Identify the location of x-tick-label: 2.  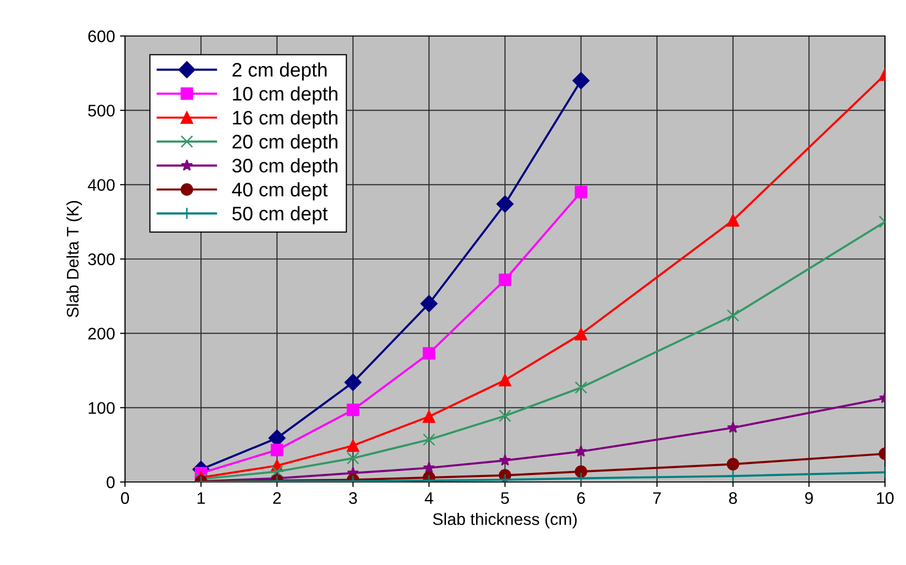
(277, 498).